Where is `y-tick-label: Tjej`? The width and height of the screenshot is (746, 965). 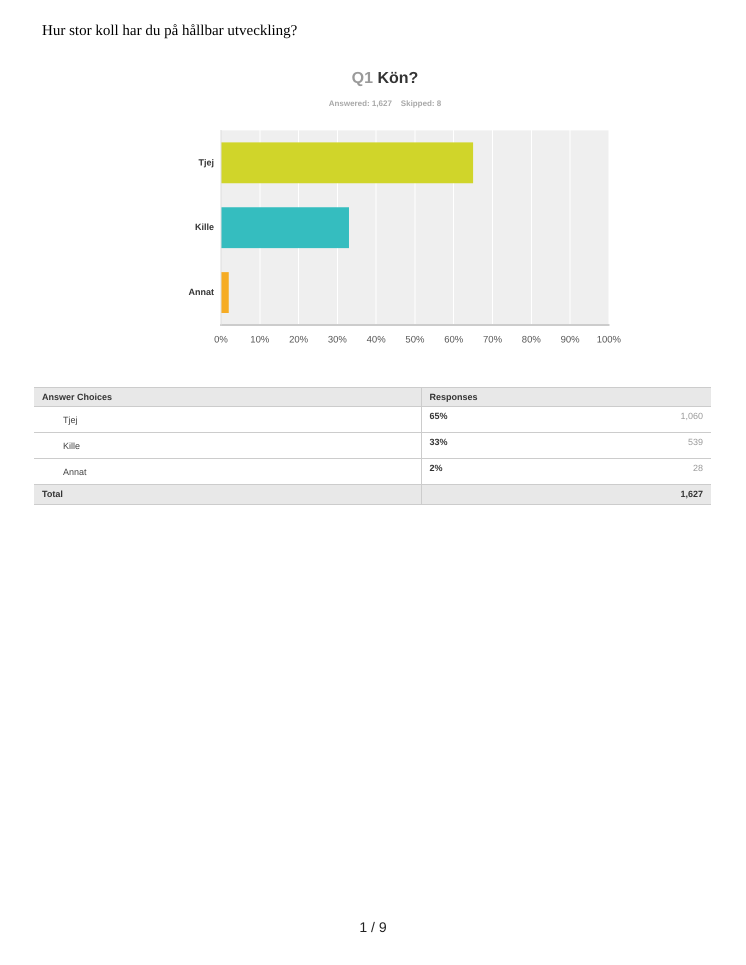
y-tick-label: Tjej is located at coordinates (206, 162).